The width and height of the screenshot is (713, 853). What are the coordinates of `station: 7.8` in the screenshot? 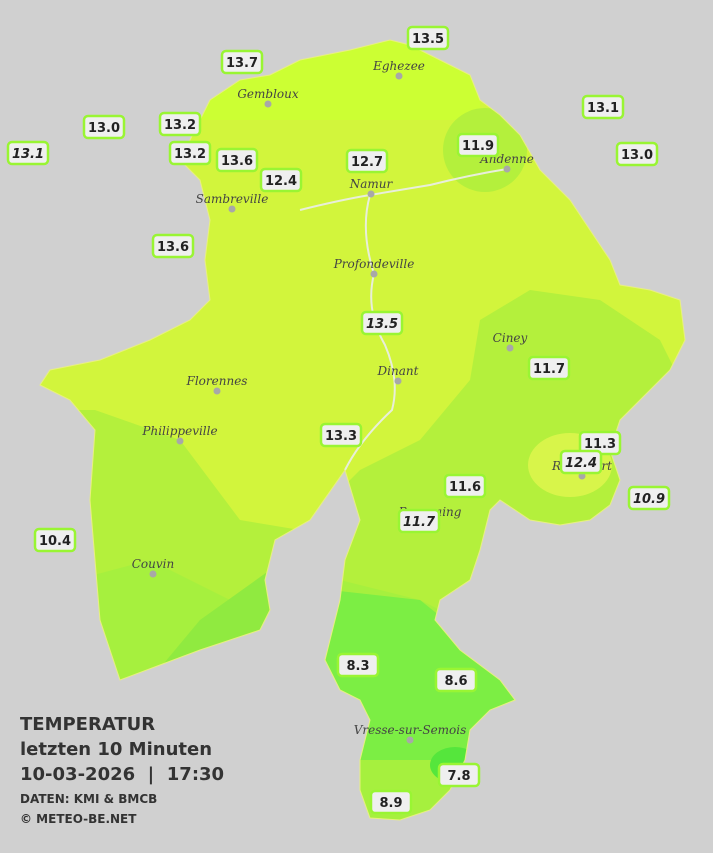 It's located at (459, 775).